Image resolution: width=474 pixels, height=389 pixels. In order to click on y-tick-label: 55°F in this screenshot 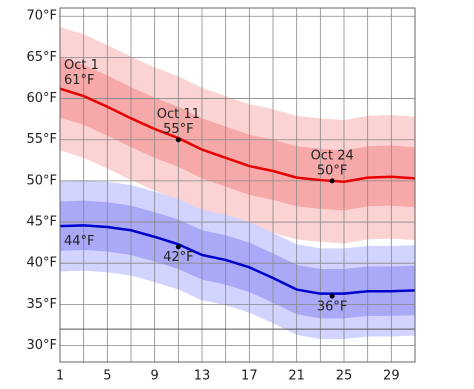, I will do `click(41, 139)`.